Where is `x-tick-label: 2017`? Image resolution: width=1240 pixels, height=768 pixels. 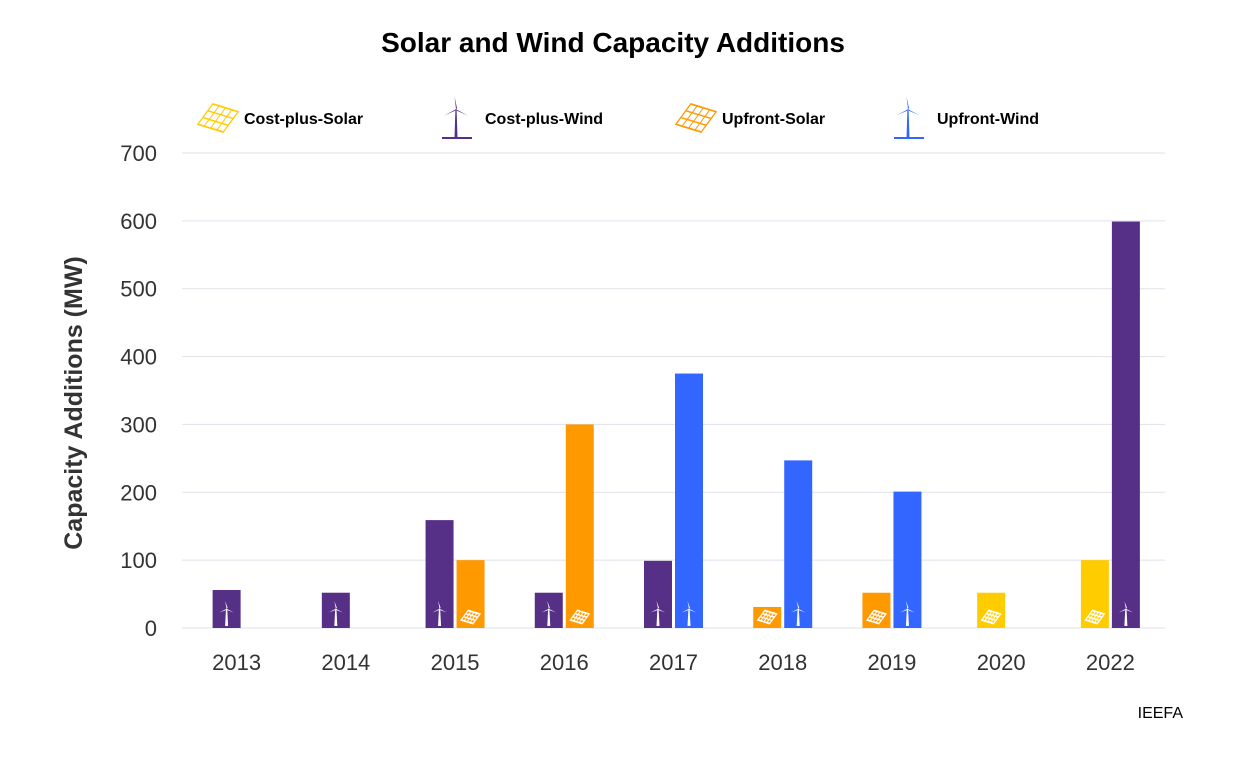
x-tick-label: 2017 is located at coordinates (673, 662).